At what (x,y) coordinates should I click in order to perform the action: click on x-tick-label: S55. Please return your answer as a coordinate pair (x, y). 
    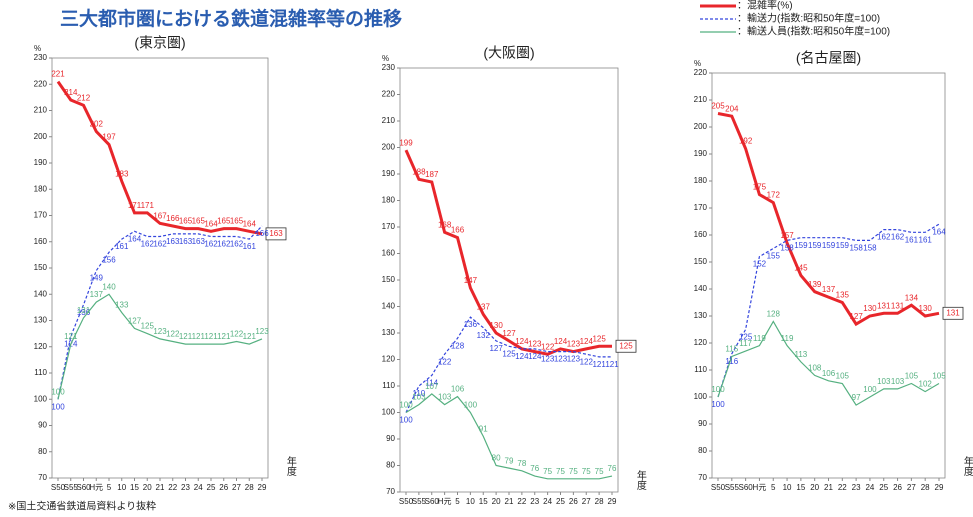
    Looking at the image, I should click on (419, 501).